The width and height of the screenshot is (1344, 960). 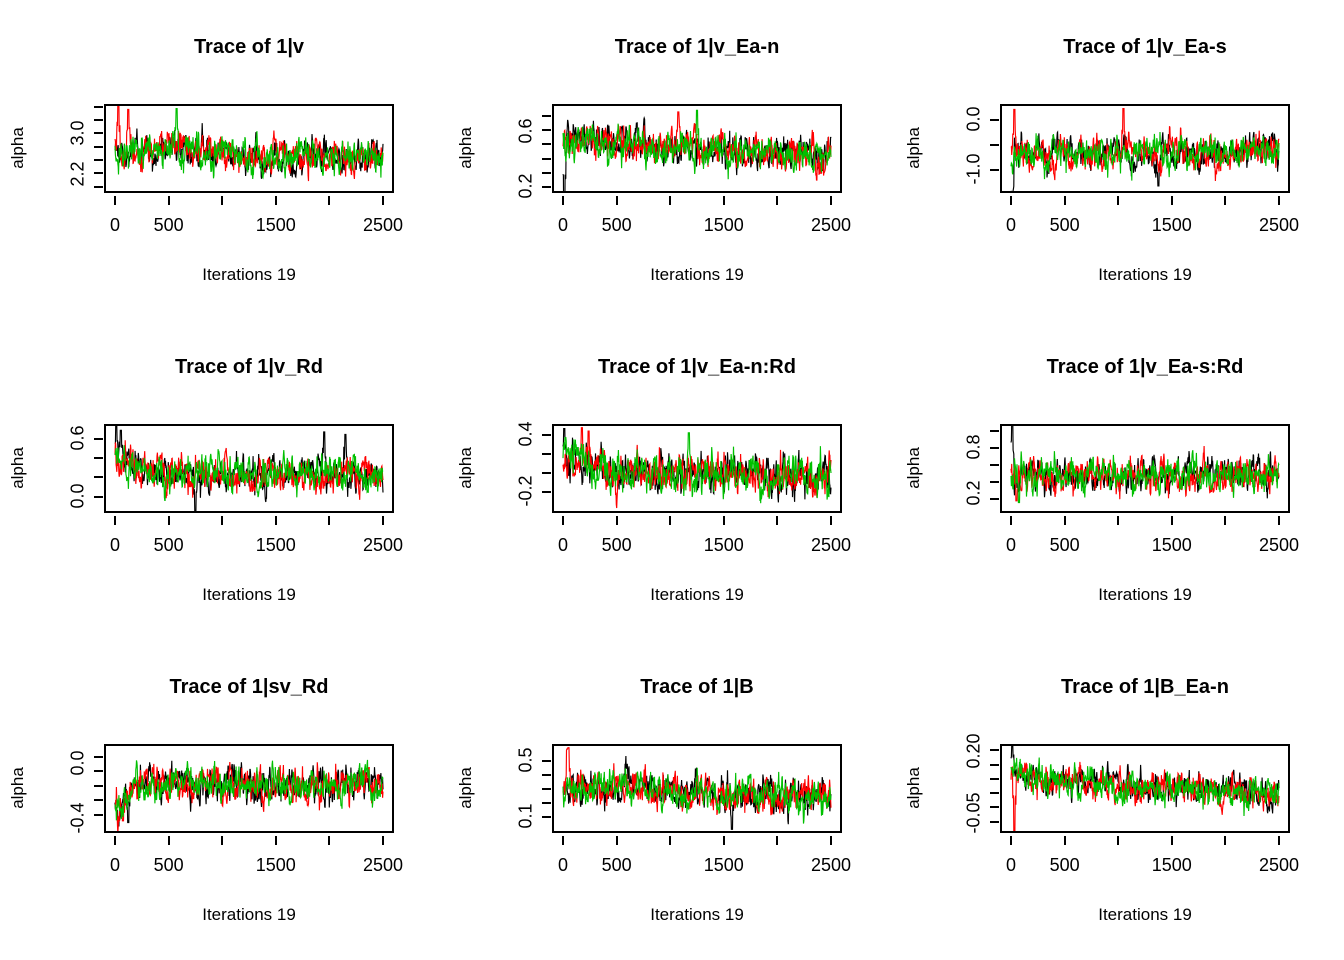 What do you see at coordinates (249, 47) in the screenshot?
I see `panel-title: Trace of 1|v` at bounding box center [249, 47].